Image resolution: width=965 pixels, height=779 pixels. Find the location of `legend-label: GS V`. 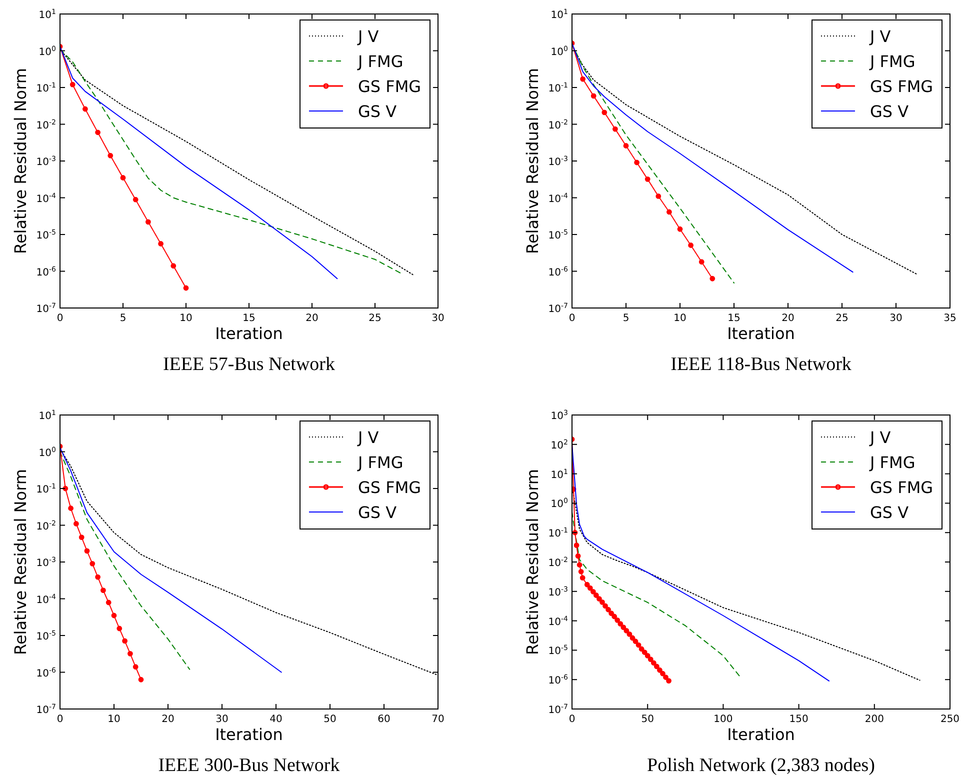

legend-label: GS V is located at coordinates (377, 512).